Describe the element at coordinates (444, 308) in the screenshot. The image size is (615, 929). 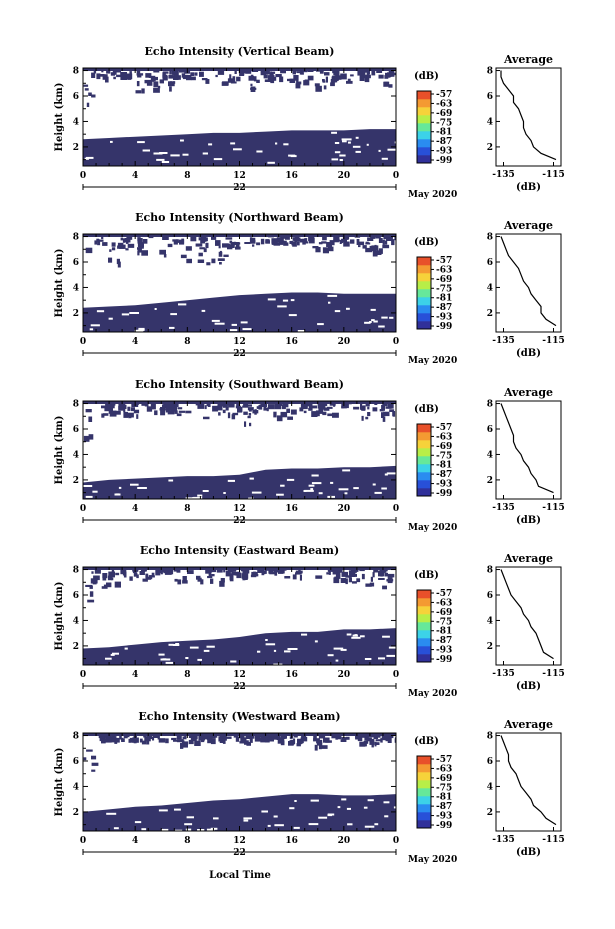
I see `colorbar-tick-label: -87` at that location.